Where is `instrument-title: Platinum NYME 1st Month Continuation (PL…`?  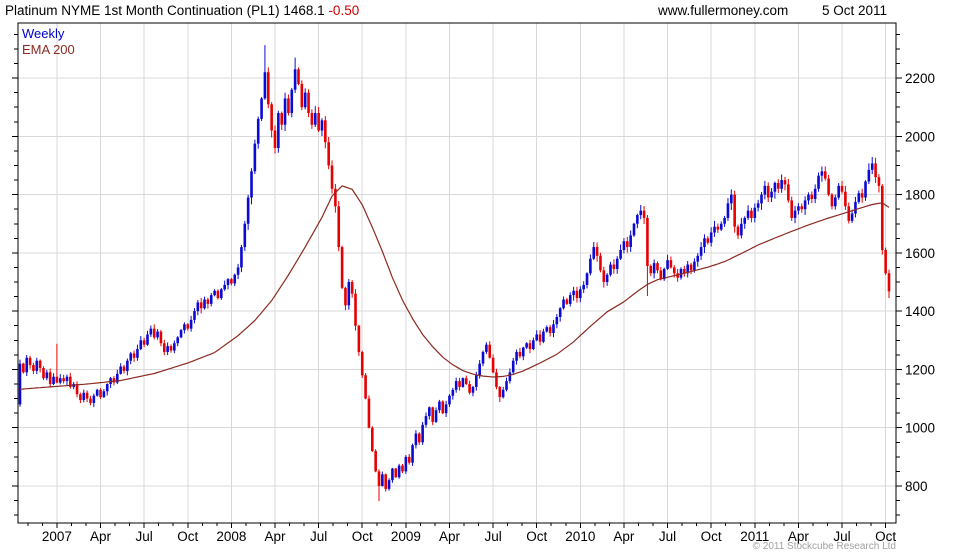 instrument-title: Platinum NYME 1st Month Continuation (PL… is located at coordinates (165, 10).